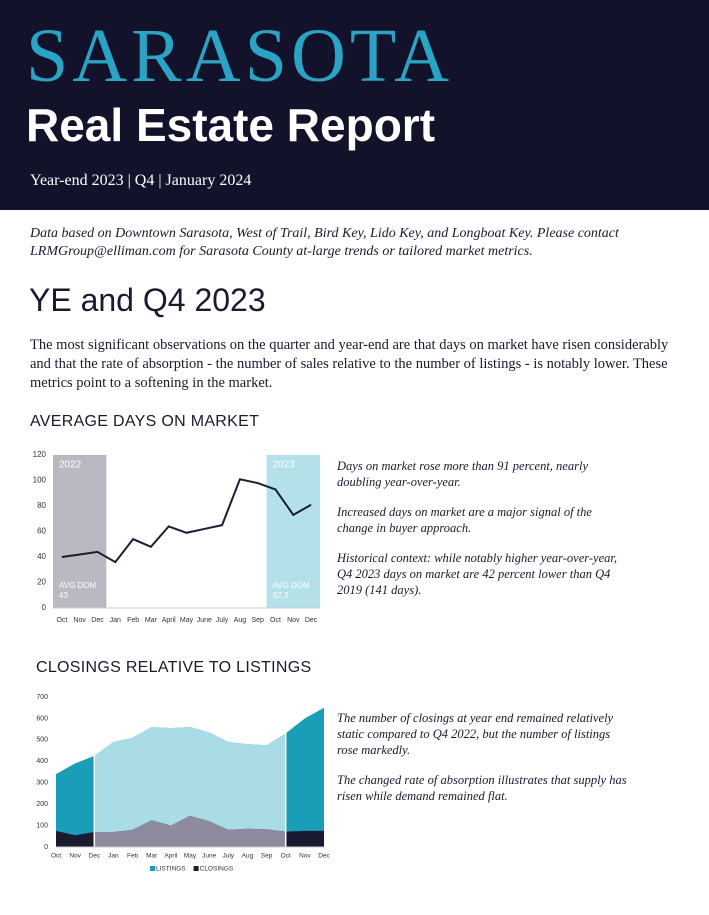 The image size is (709, 915). Describe the element at coordinates (171, 869) in the screenshot. I see `legend-label: LISTINGS` at that location.